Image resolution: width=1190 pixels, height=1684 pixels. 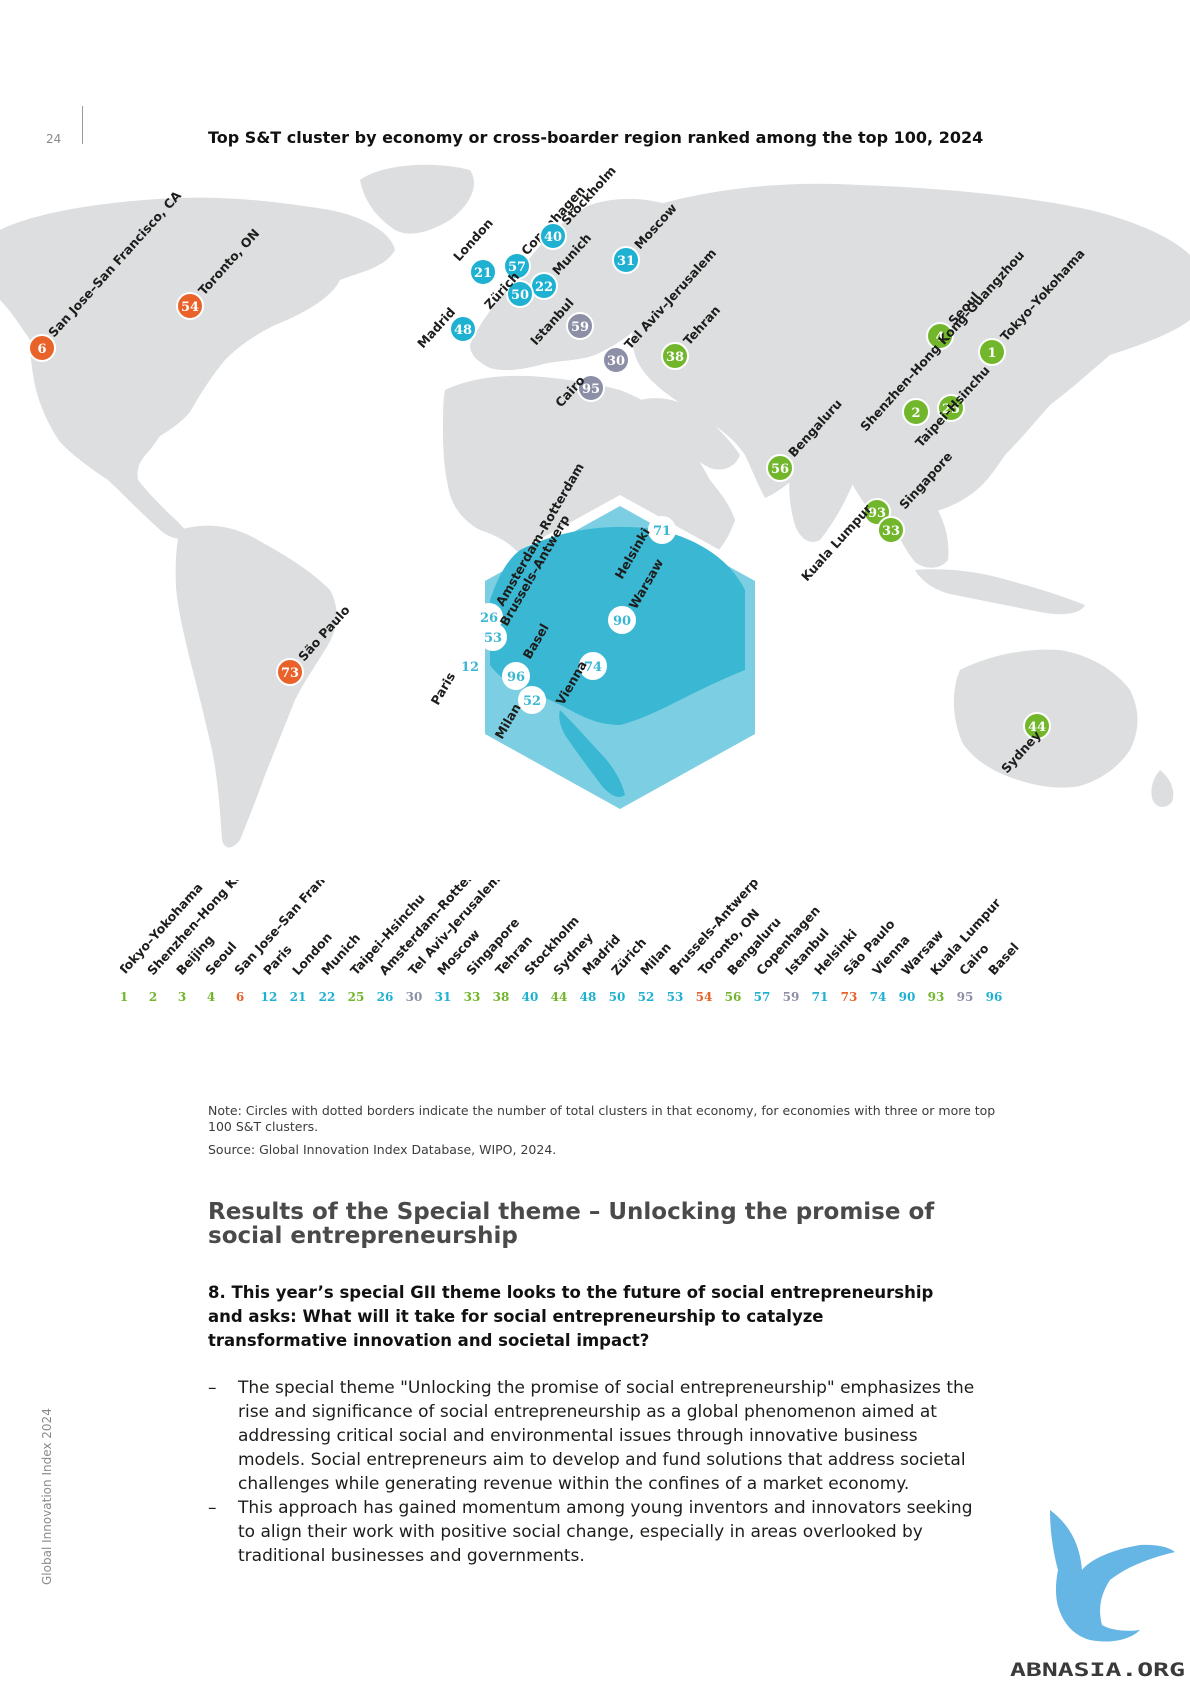 What do you see at coordinates (1097, 1670) in the screenshot?
I see `watermark-text: ABNASIA.ORG` at bounding box center [1097, 1670].